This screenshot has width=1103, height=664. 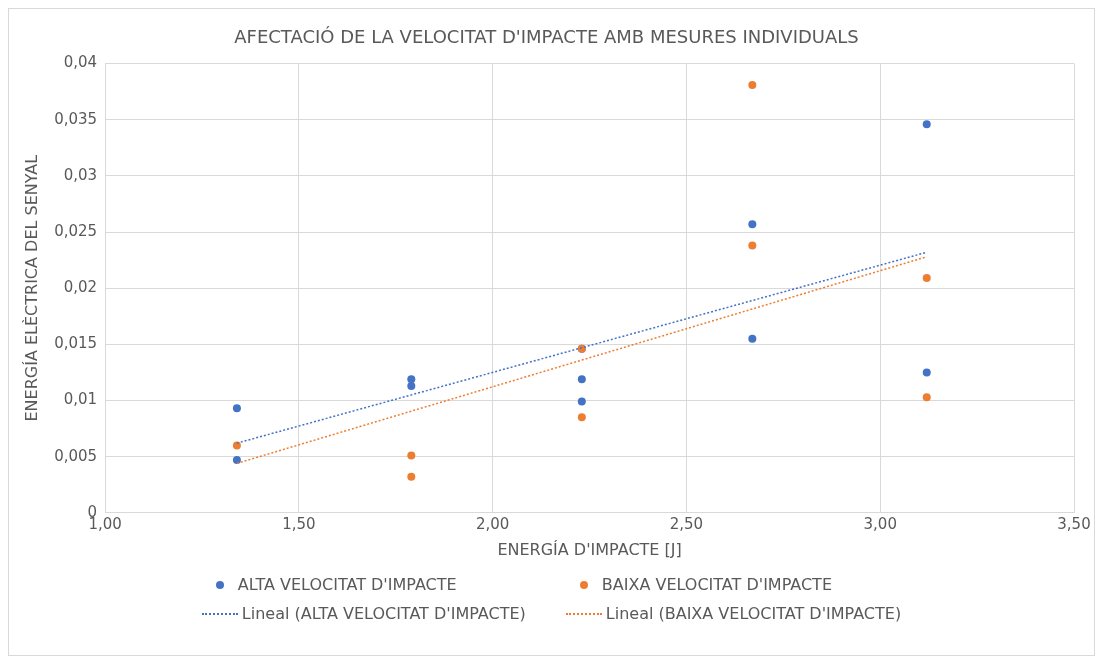 I want to click on legend-label: Lineal (BAIXA VELOCITAT D'IMPACTE), so click(x=753, y=613).